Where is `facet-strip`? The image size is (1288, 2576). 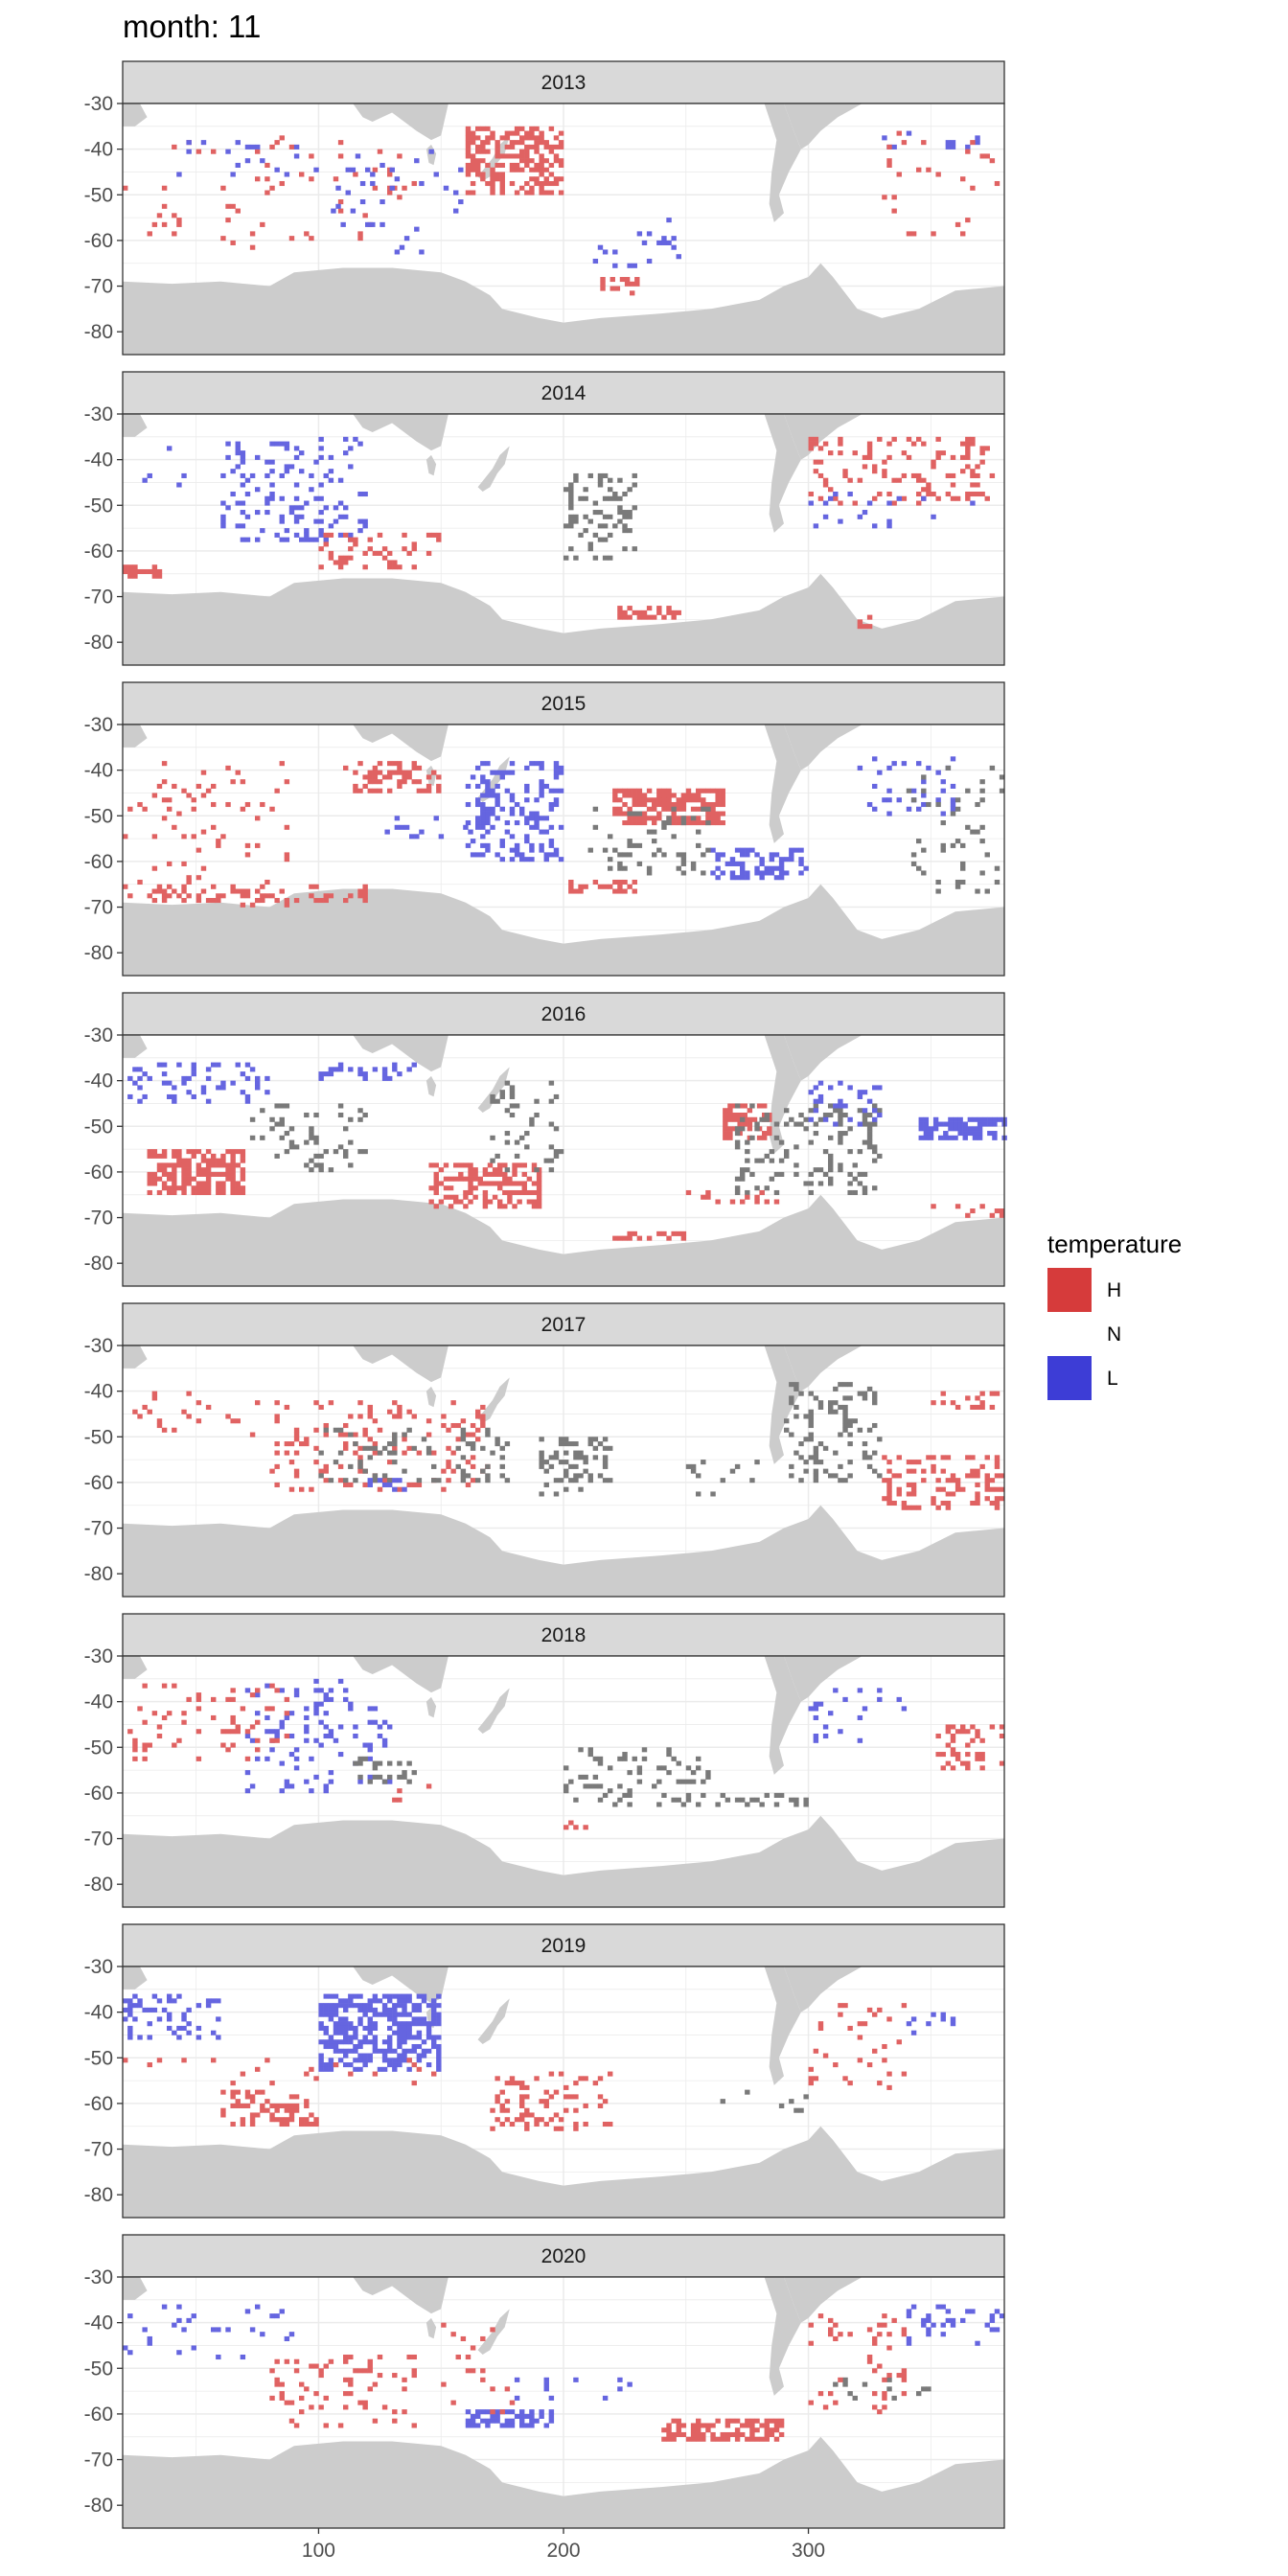
facet-strip is located at coordinates (563, 1324).